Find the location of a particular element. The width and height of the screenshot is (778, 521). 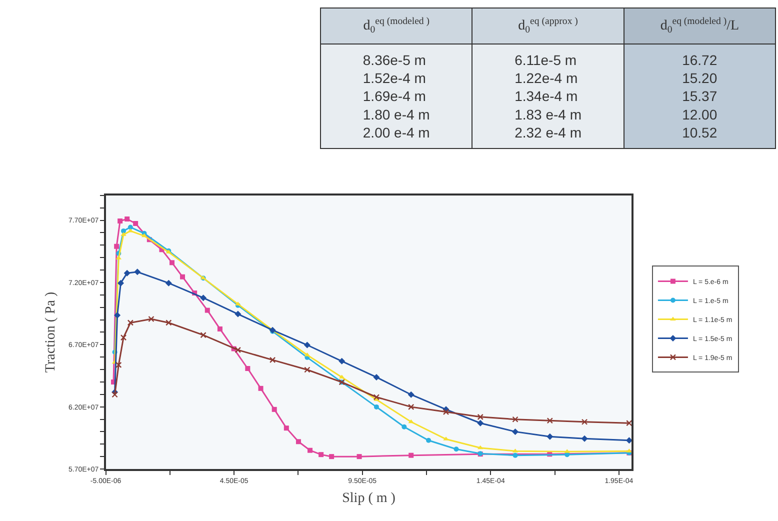

text: 1.69e-4 m is located at coordinates (394, 96).